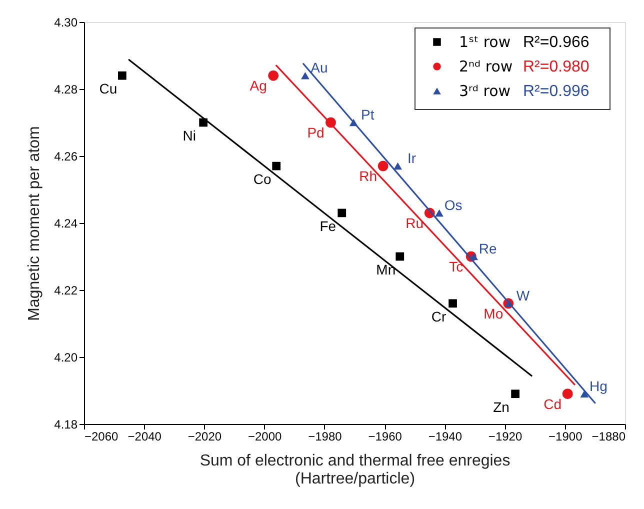 This screenshot has height=509, width=644. I want to click on legend-label: 2ⁿᵈ row, so click(486, 67).